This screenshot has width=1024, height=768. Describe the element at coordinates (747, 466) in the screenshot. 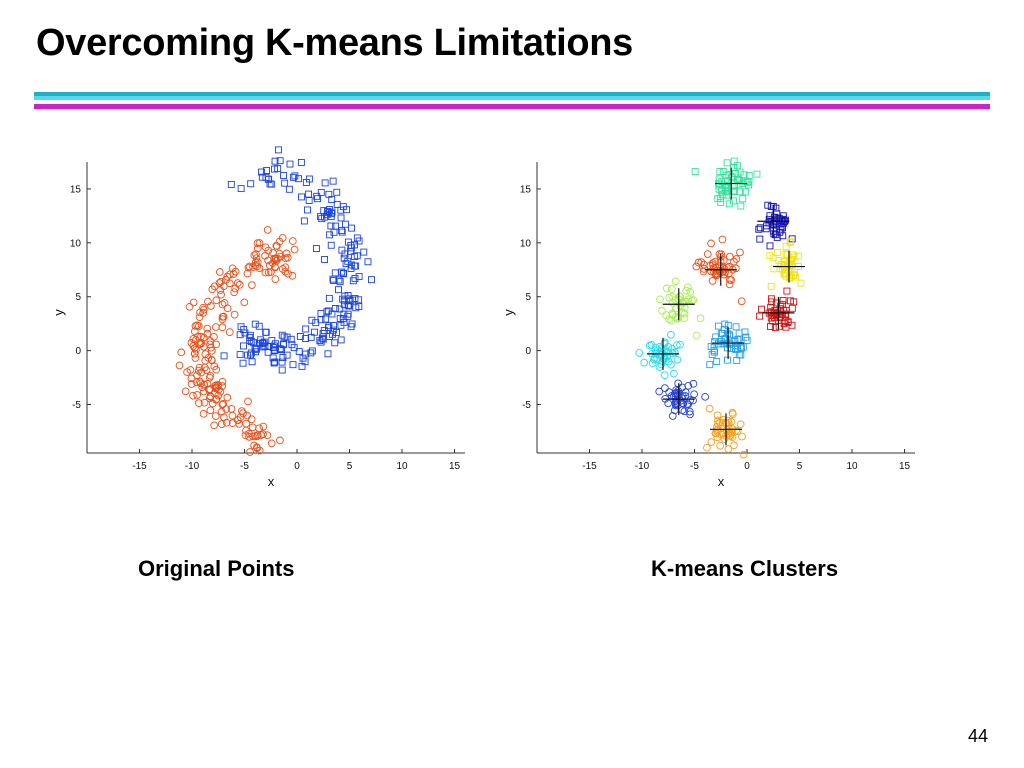

I see `x-tick-label: 0` at that location.